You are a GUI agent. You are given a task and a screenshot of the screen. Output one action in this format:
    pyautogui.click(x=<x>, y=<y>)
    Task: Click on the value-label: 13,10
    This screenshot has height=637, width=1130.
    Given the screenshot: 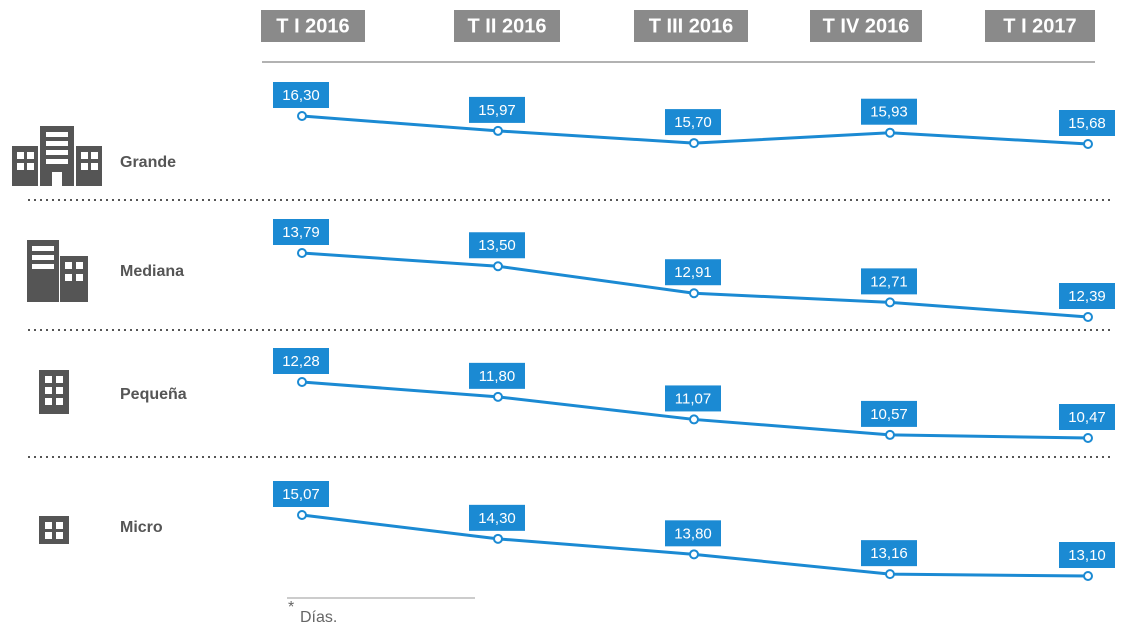 What is the action you would take?
    pyautogui.click(x=1087, y=555)
    